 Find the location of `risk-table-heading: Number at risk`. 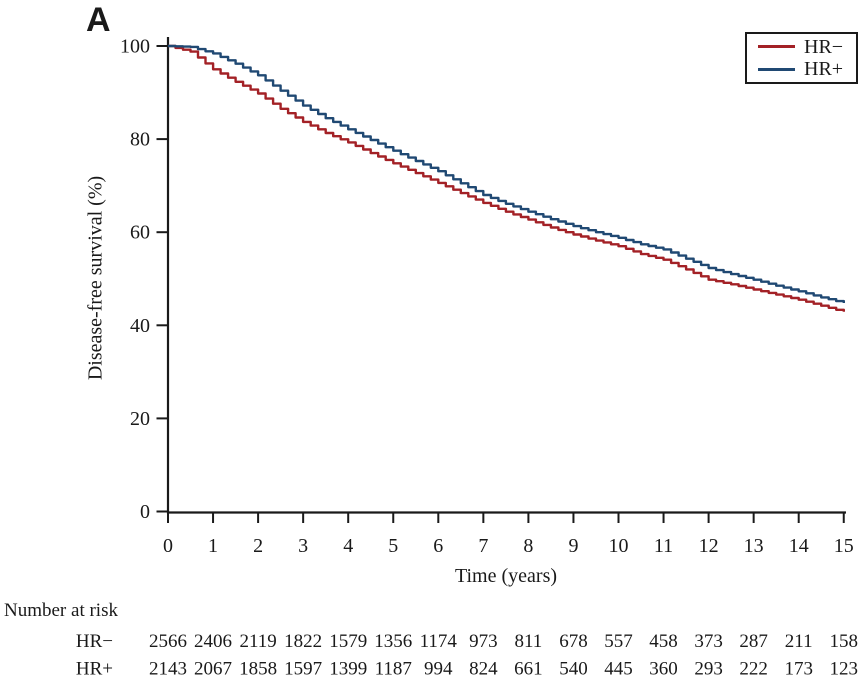

risk-table-heading: Number at risk is located at coordinates (61, 610).